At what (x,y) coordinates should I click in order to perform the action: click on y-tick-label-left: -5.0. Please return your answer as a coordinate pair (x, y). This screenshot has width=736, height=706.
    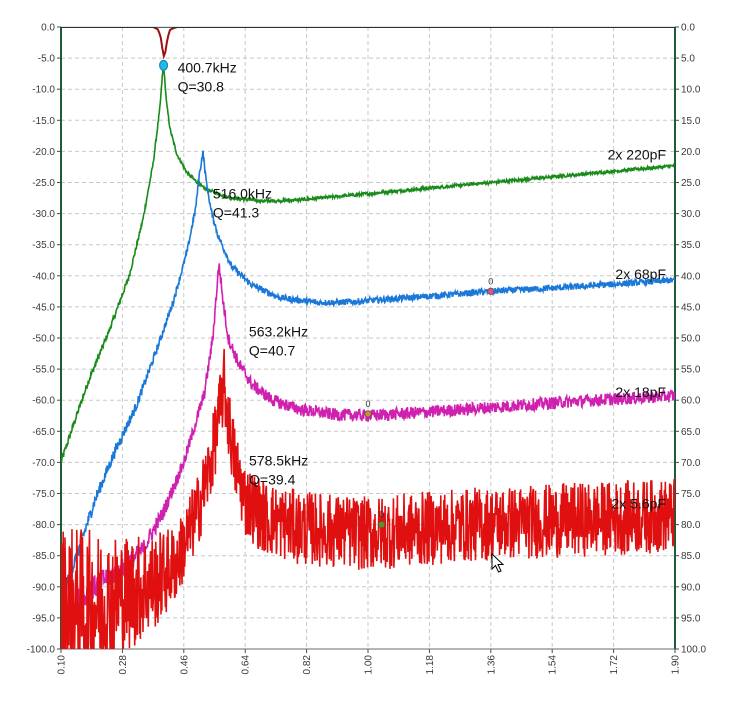
    Looking at the image, I should click on (47, 59).